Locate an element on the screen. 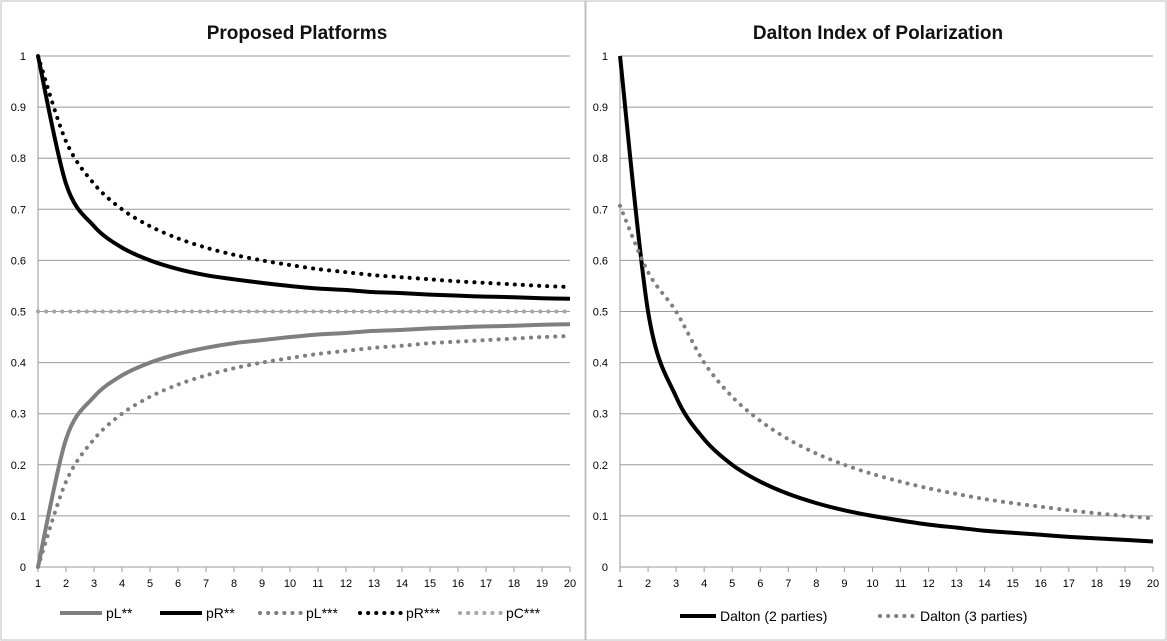 The height and width of the screenshot is (641, 1167). legend-label-plstarstarstar: pL*** is located at coordinates (322, 613).